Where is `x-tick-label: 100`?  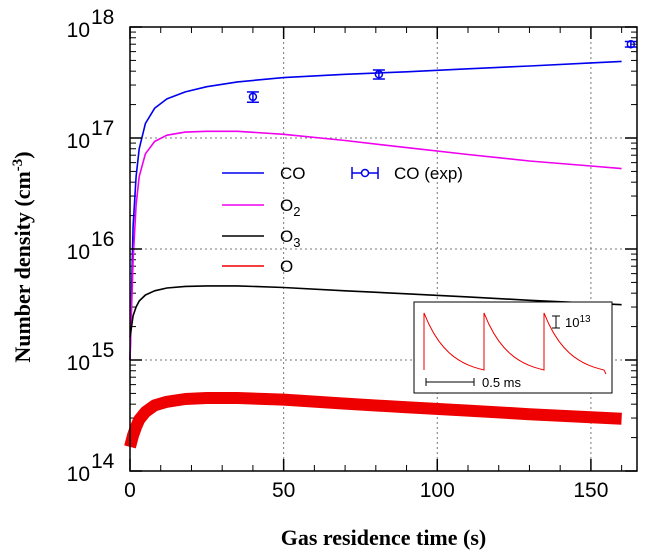
x-tick-label: 100 is located at coordinates (437, 490).